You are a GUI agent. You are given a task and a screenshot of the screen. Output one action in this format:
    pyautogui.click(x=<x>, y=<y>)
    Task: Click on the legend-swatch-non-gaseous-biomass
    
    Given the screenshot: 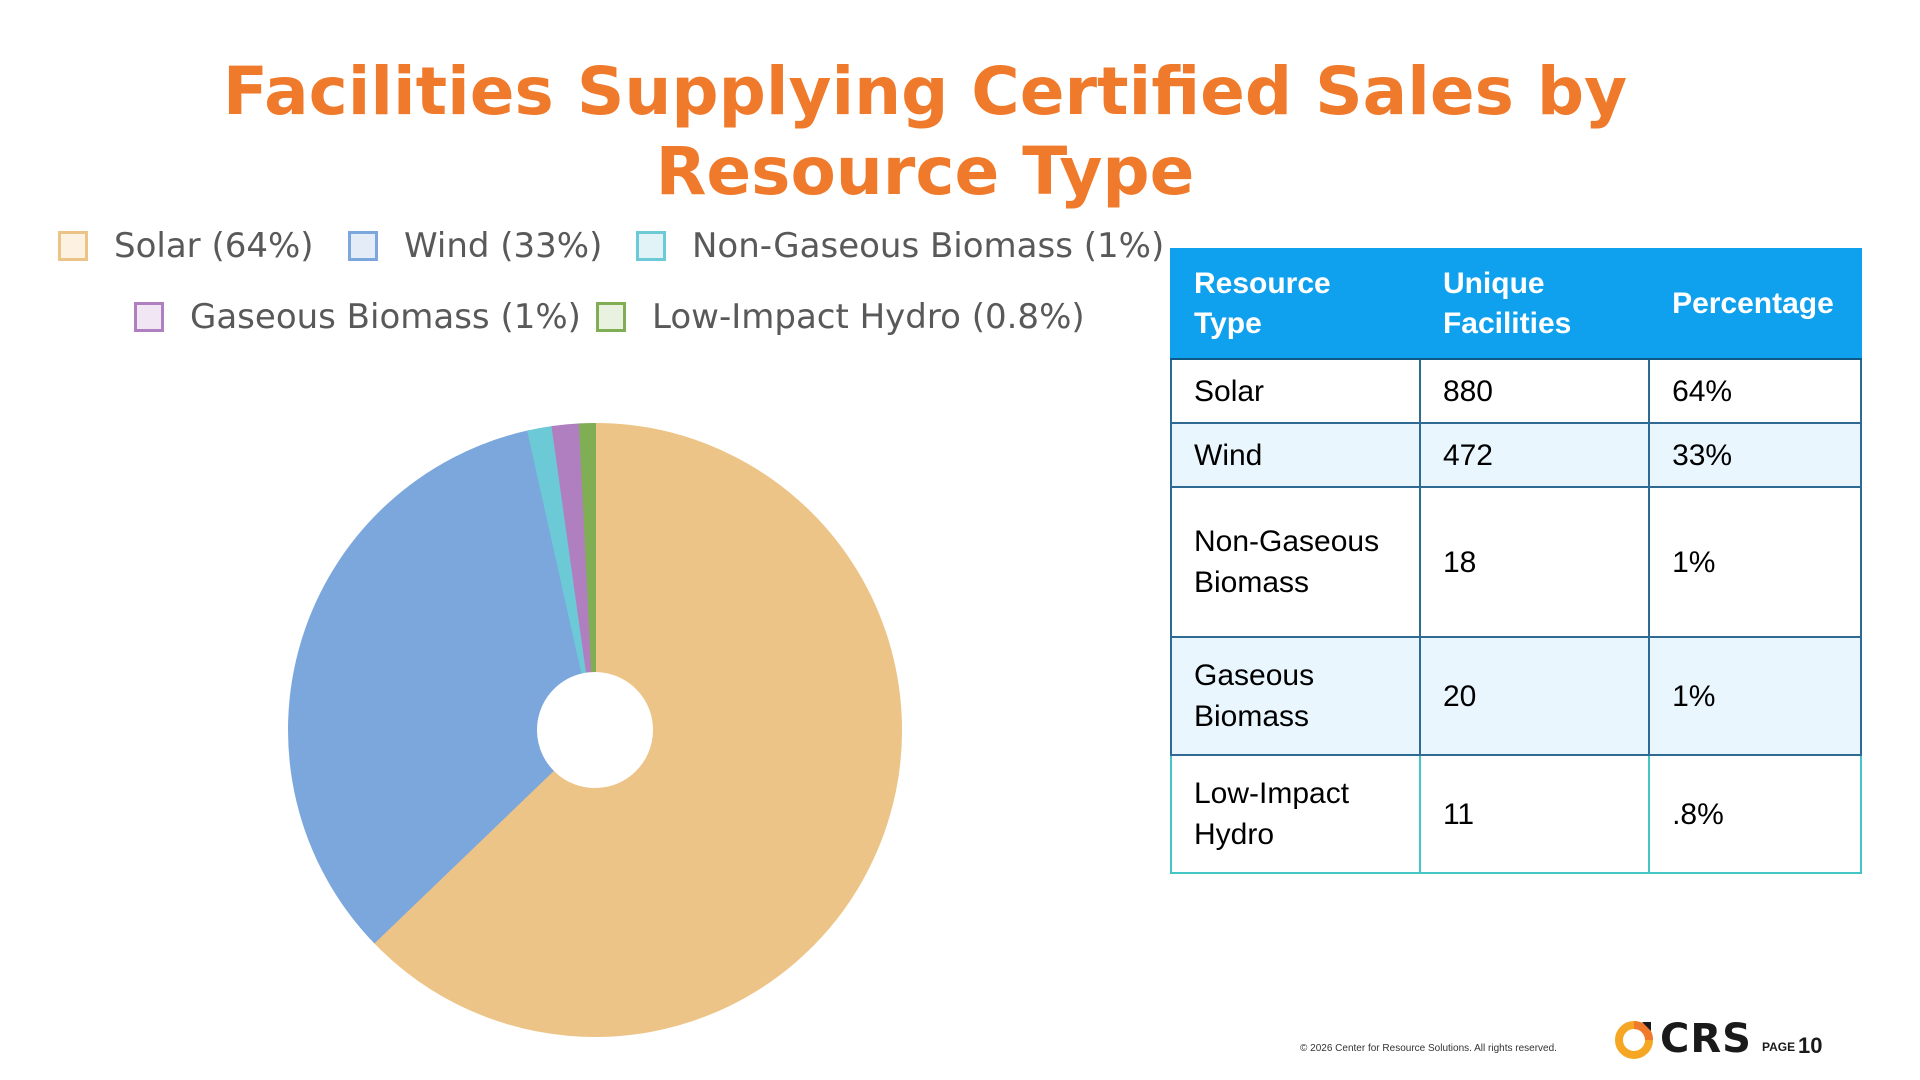 What is the action you would take?
    pyautogui.click(x=651, y=246)
    